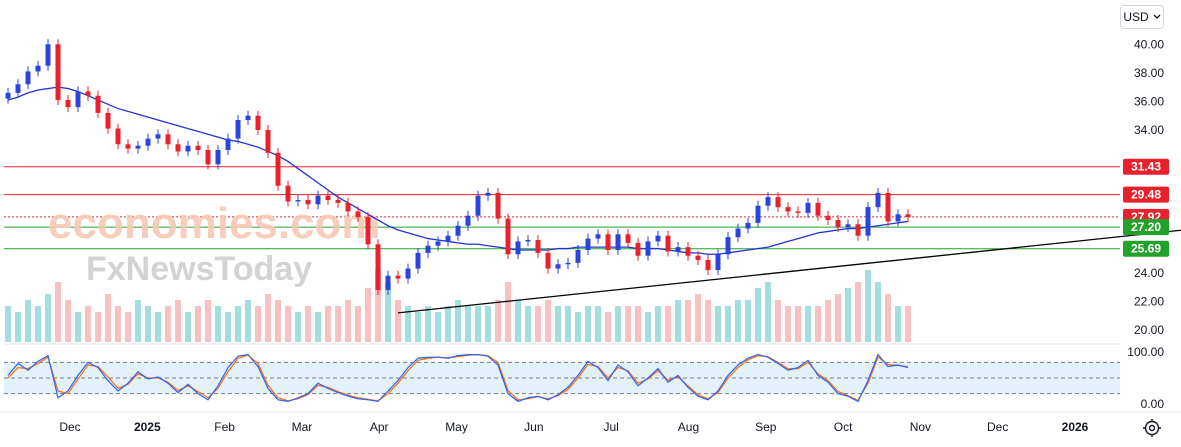 The width and height of the screenshot is (1181, 447). I want to click on price-tick-10: 20.00, so click(1149, 330).